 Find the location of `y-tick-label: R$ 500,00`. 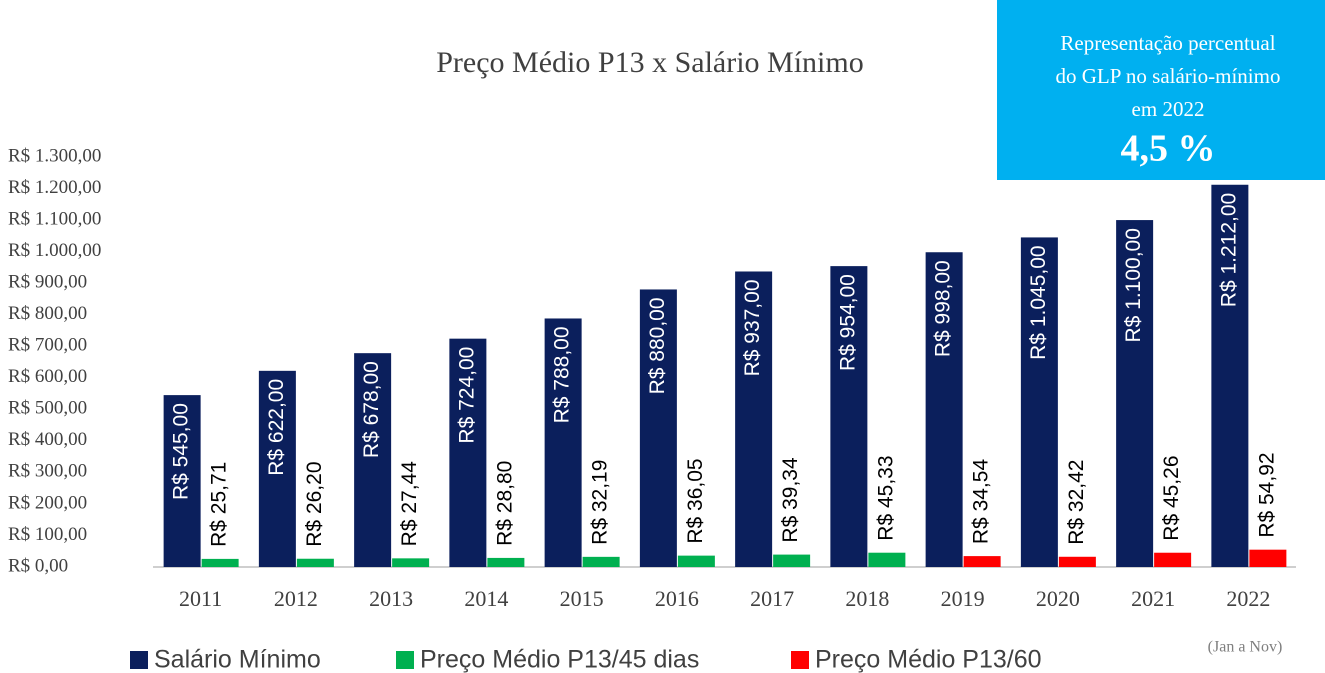

y-tick-label: R$ 500,00 is located at coordinates (47, 408).